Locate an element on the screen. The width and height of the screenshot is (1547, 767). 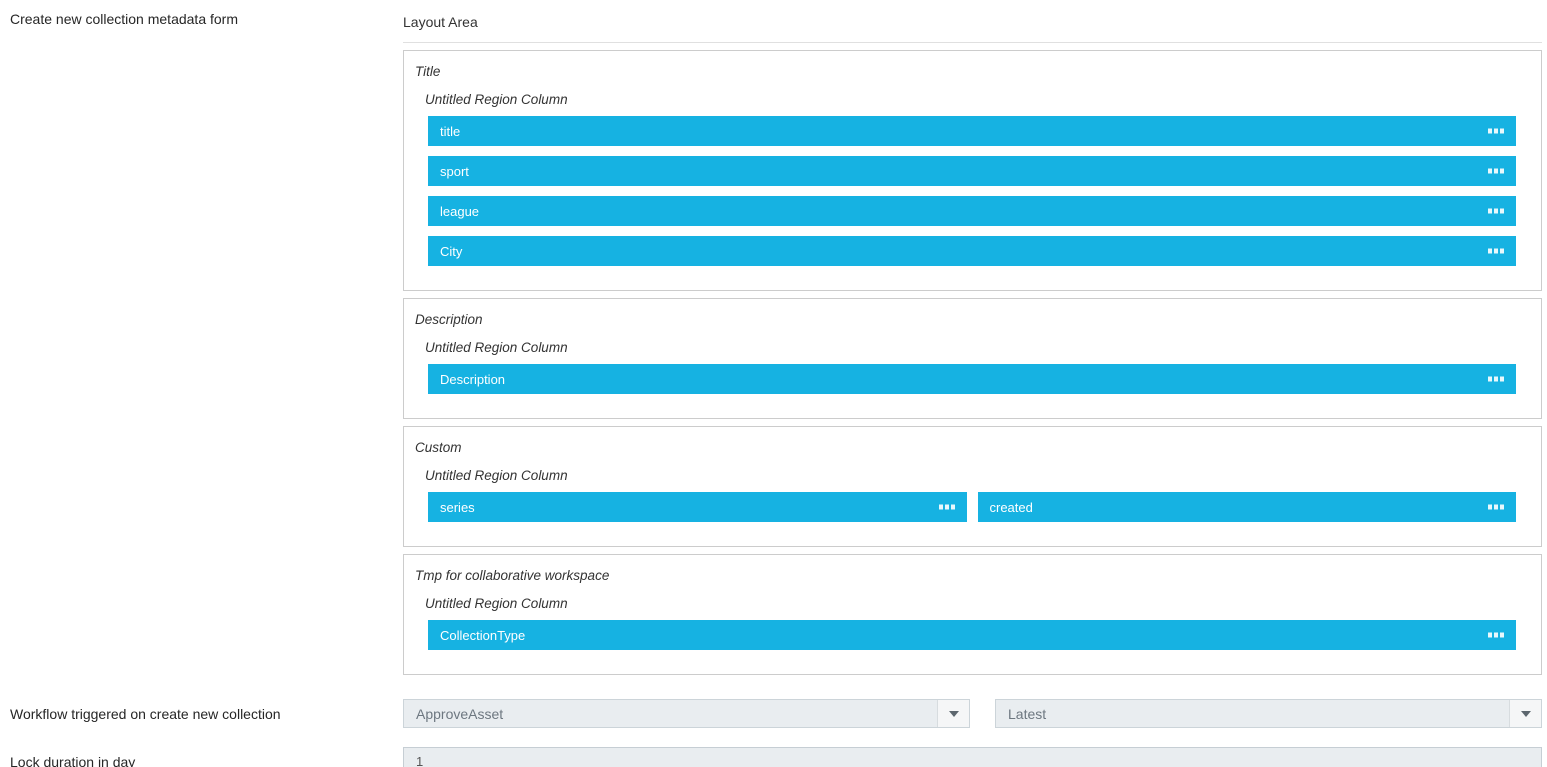
field-bar-label: league is located at coordinates (460, 211).